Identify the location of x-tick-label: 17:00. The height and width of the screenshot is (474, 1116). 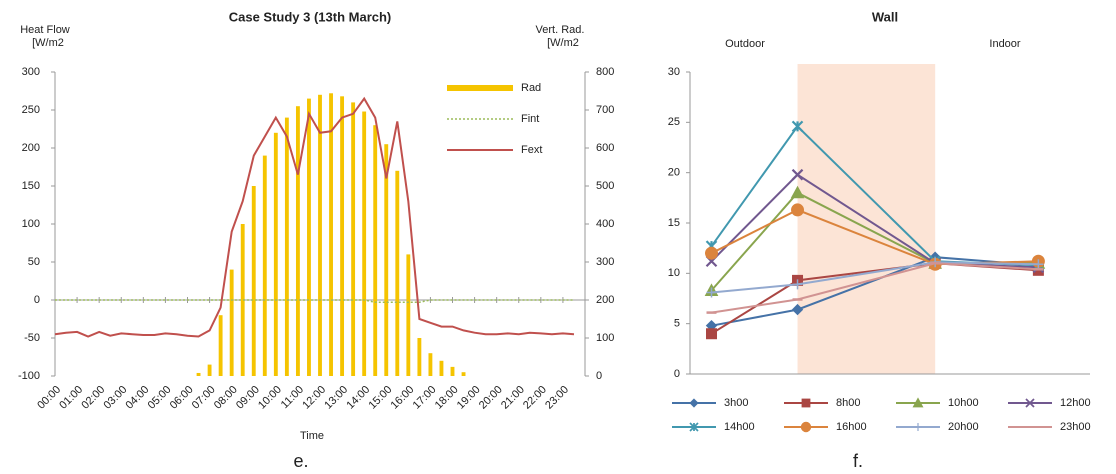
(425, 398).